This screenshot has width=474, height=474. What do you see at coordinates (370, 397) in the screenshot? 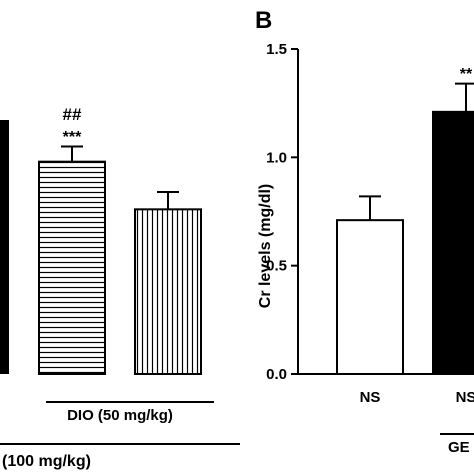
I see `panel-b-category-label-0: NS` at bounding box center [370, 397].